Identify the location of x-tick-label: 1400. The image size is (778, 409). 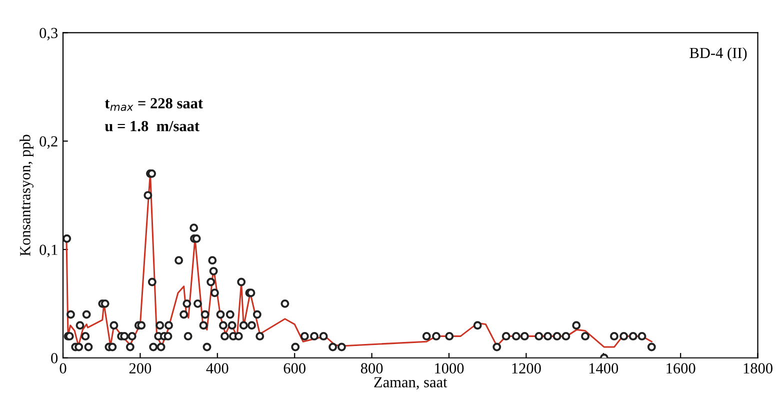
(603, 368).